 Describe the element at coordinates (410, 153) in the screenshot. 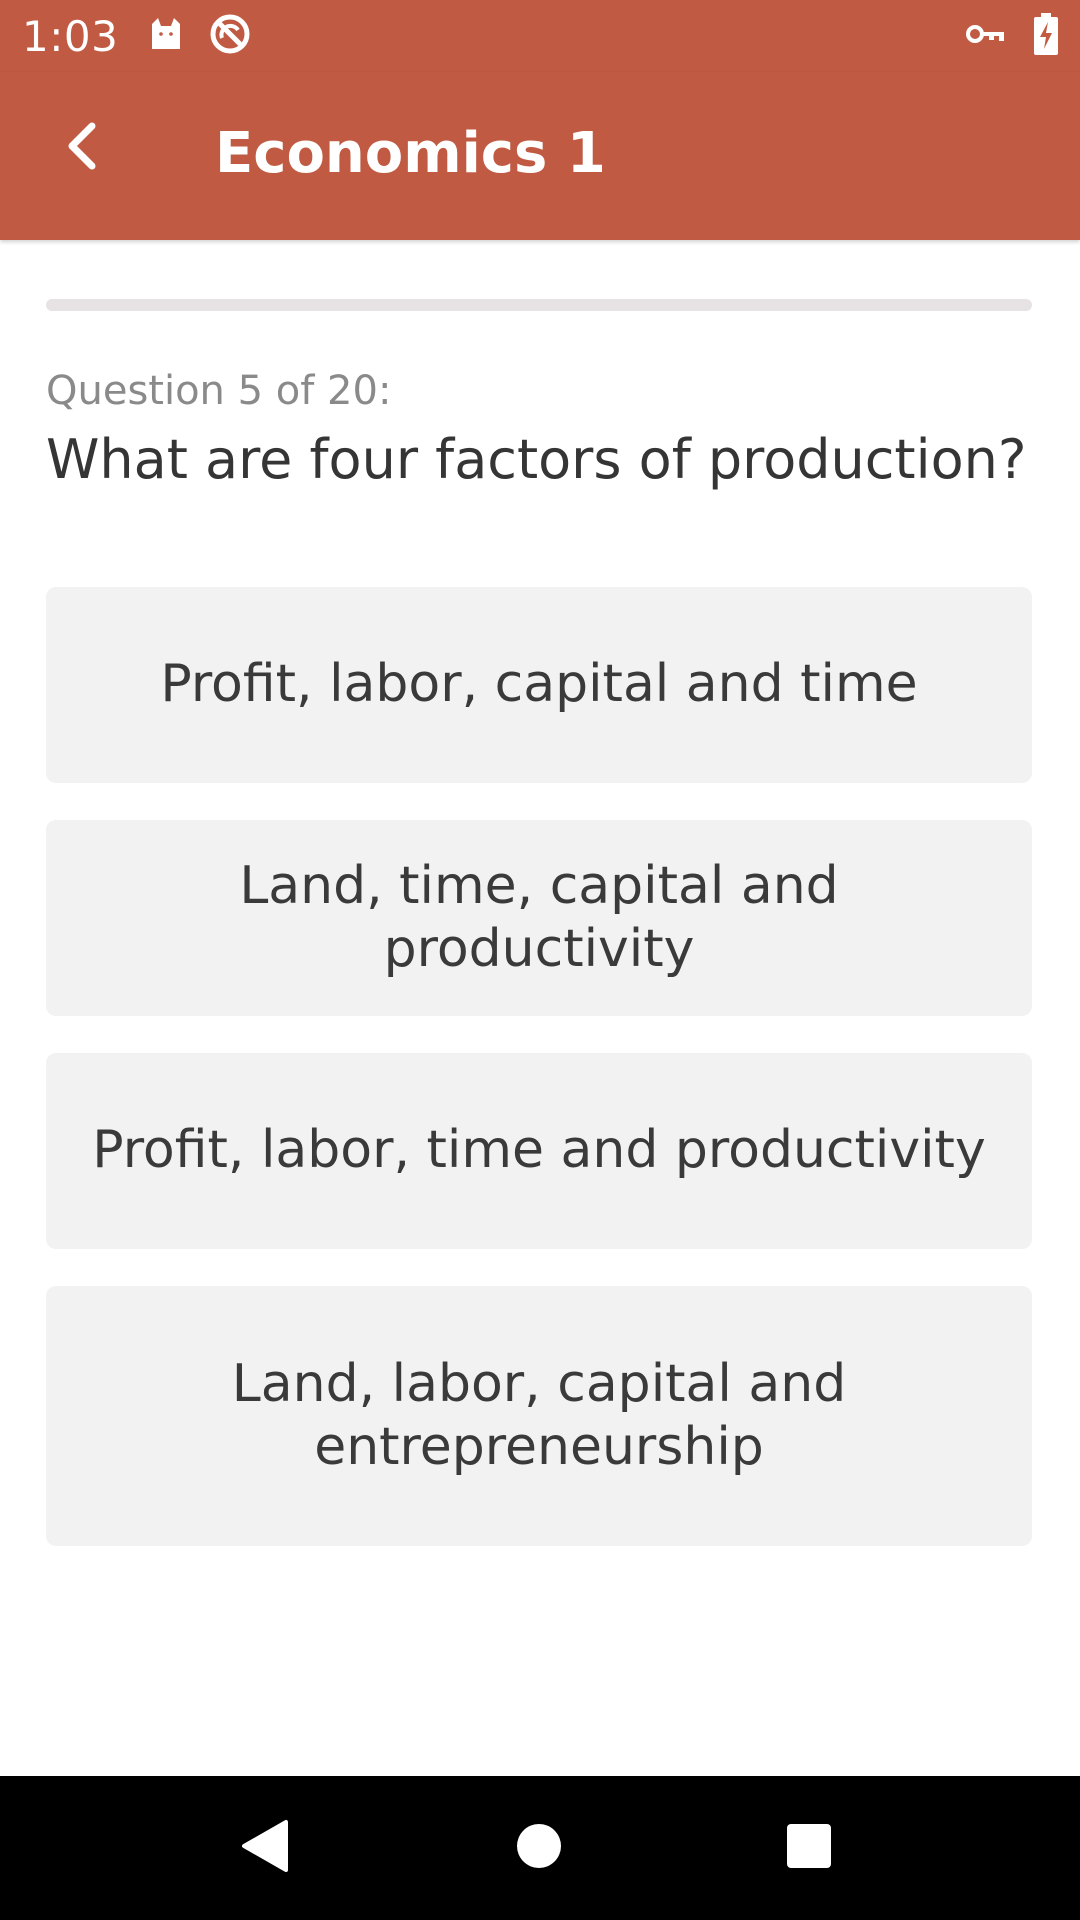

I see `page-title: Economics 1` at that location.